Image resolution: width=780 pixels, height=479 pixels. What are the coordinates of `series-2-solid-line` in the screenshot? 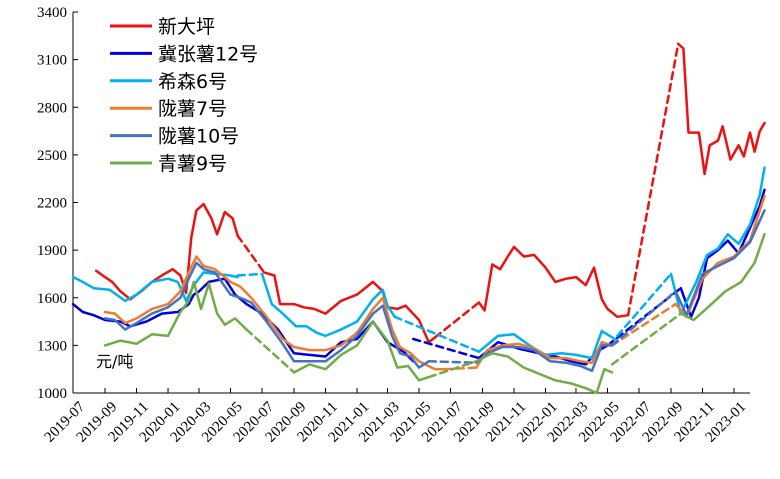 It's located at (722, 253).